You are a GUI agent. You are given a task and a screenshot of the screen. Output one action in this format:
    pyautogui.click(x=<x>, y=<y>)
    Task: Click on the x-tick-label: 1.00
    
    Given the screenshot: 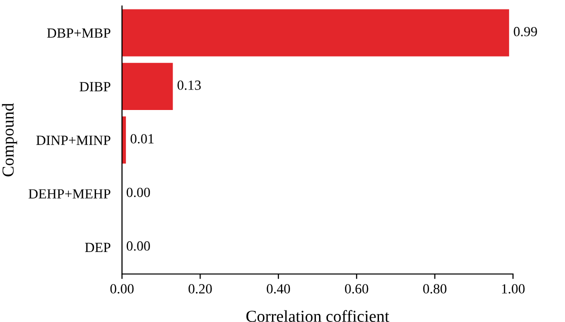 What is the action you would take?
    pyautogui.click(x=513, y=289)
    